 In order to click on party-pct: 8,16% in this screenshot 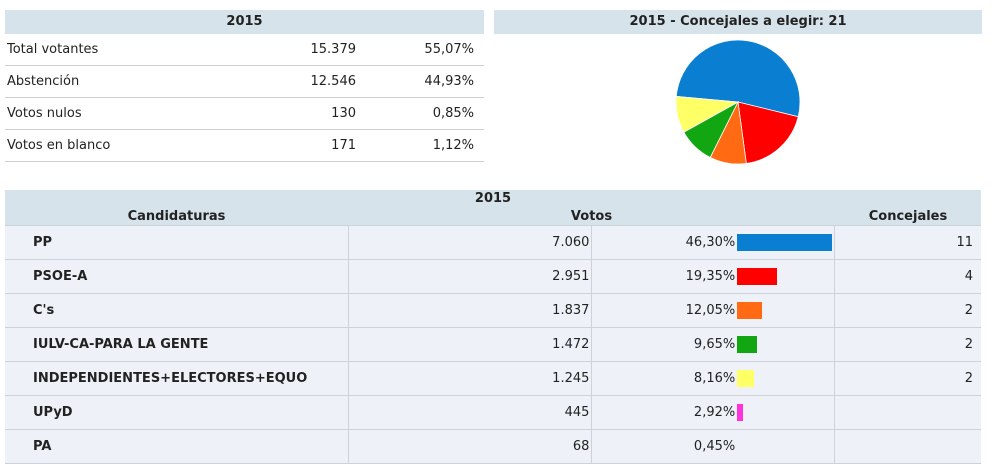, I will do `click(714, 378)`.